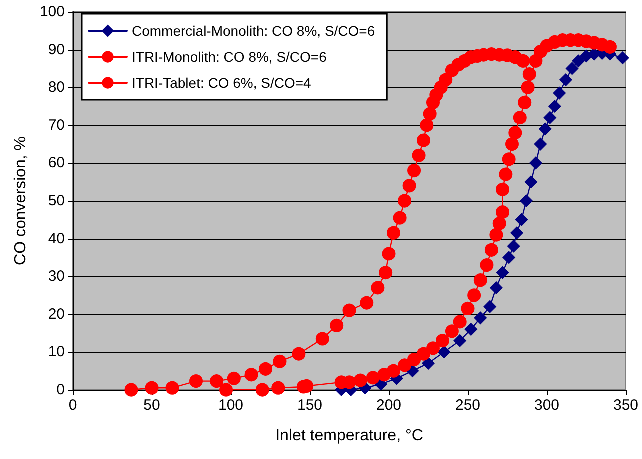  I want to click on y-tick-label: 0, so click(60, 390).